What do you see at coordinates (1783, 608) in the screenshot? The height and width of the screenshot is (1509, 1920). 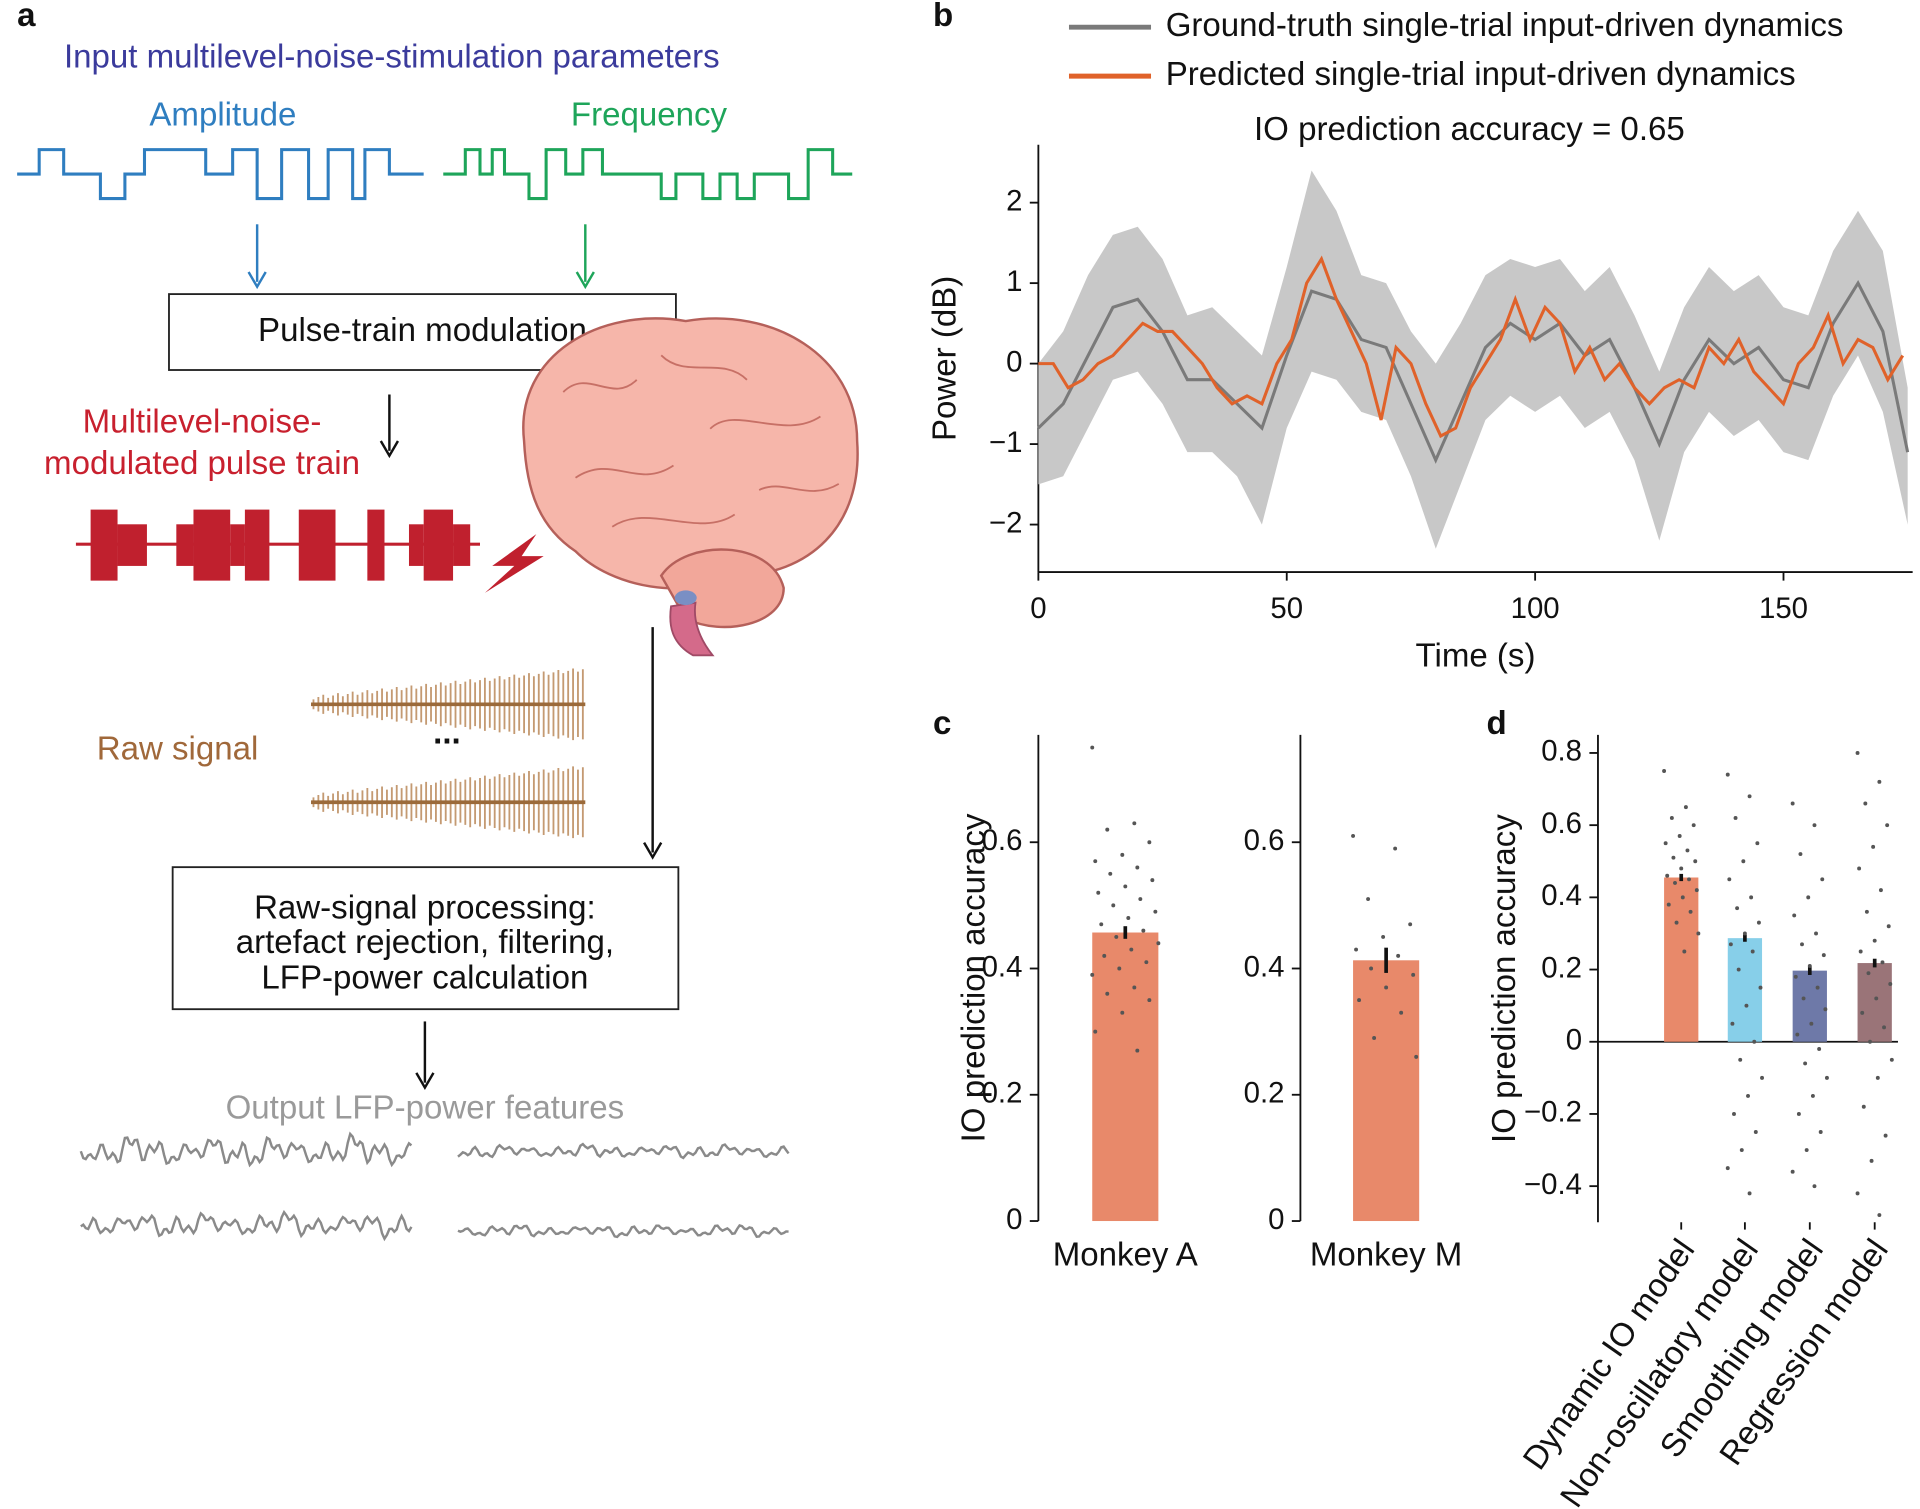 I see `x-tick-label: 150` at bounding box center [1783, 608].